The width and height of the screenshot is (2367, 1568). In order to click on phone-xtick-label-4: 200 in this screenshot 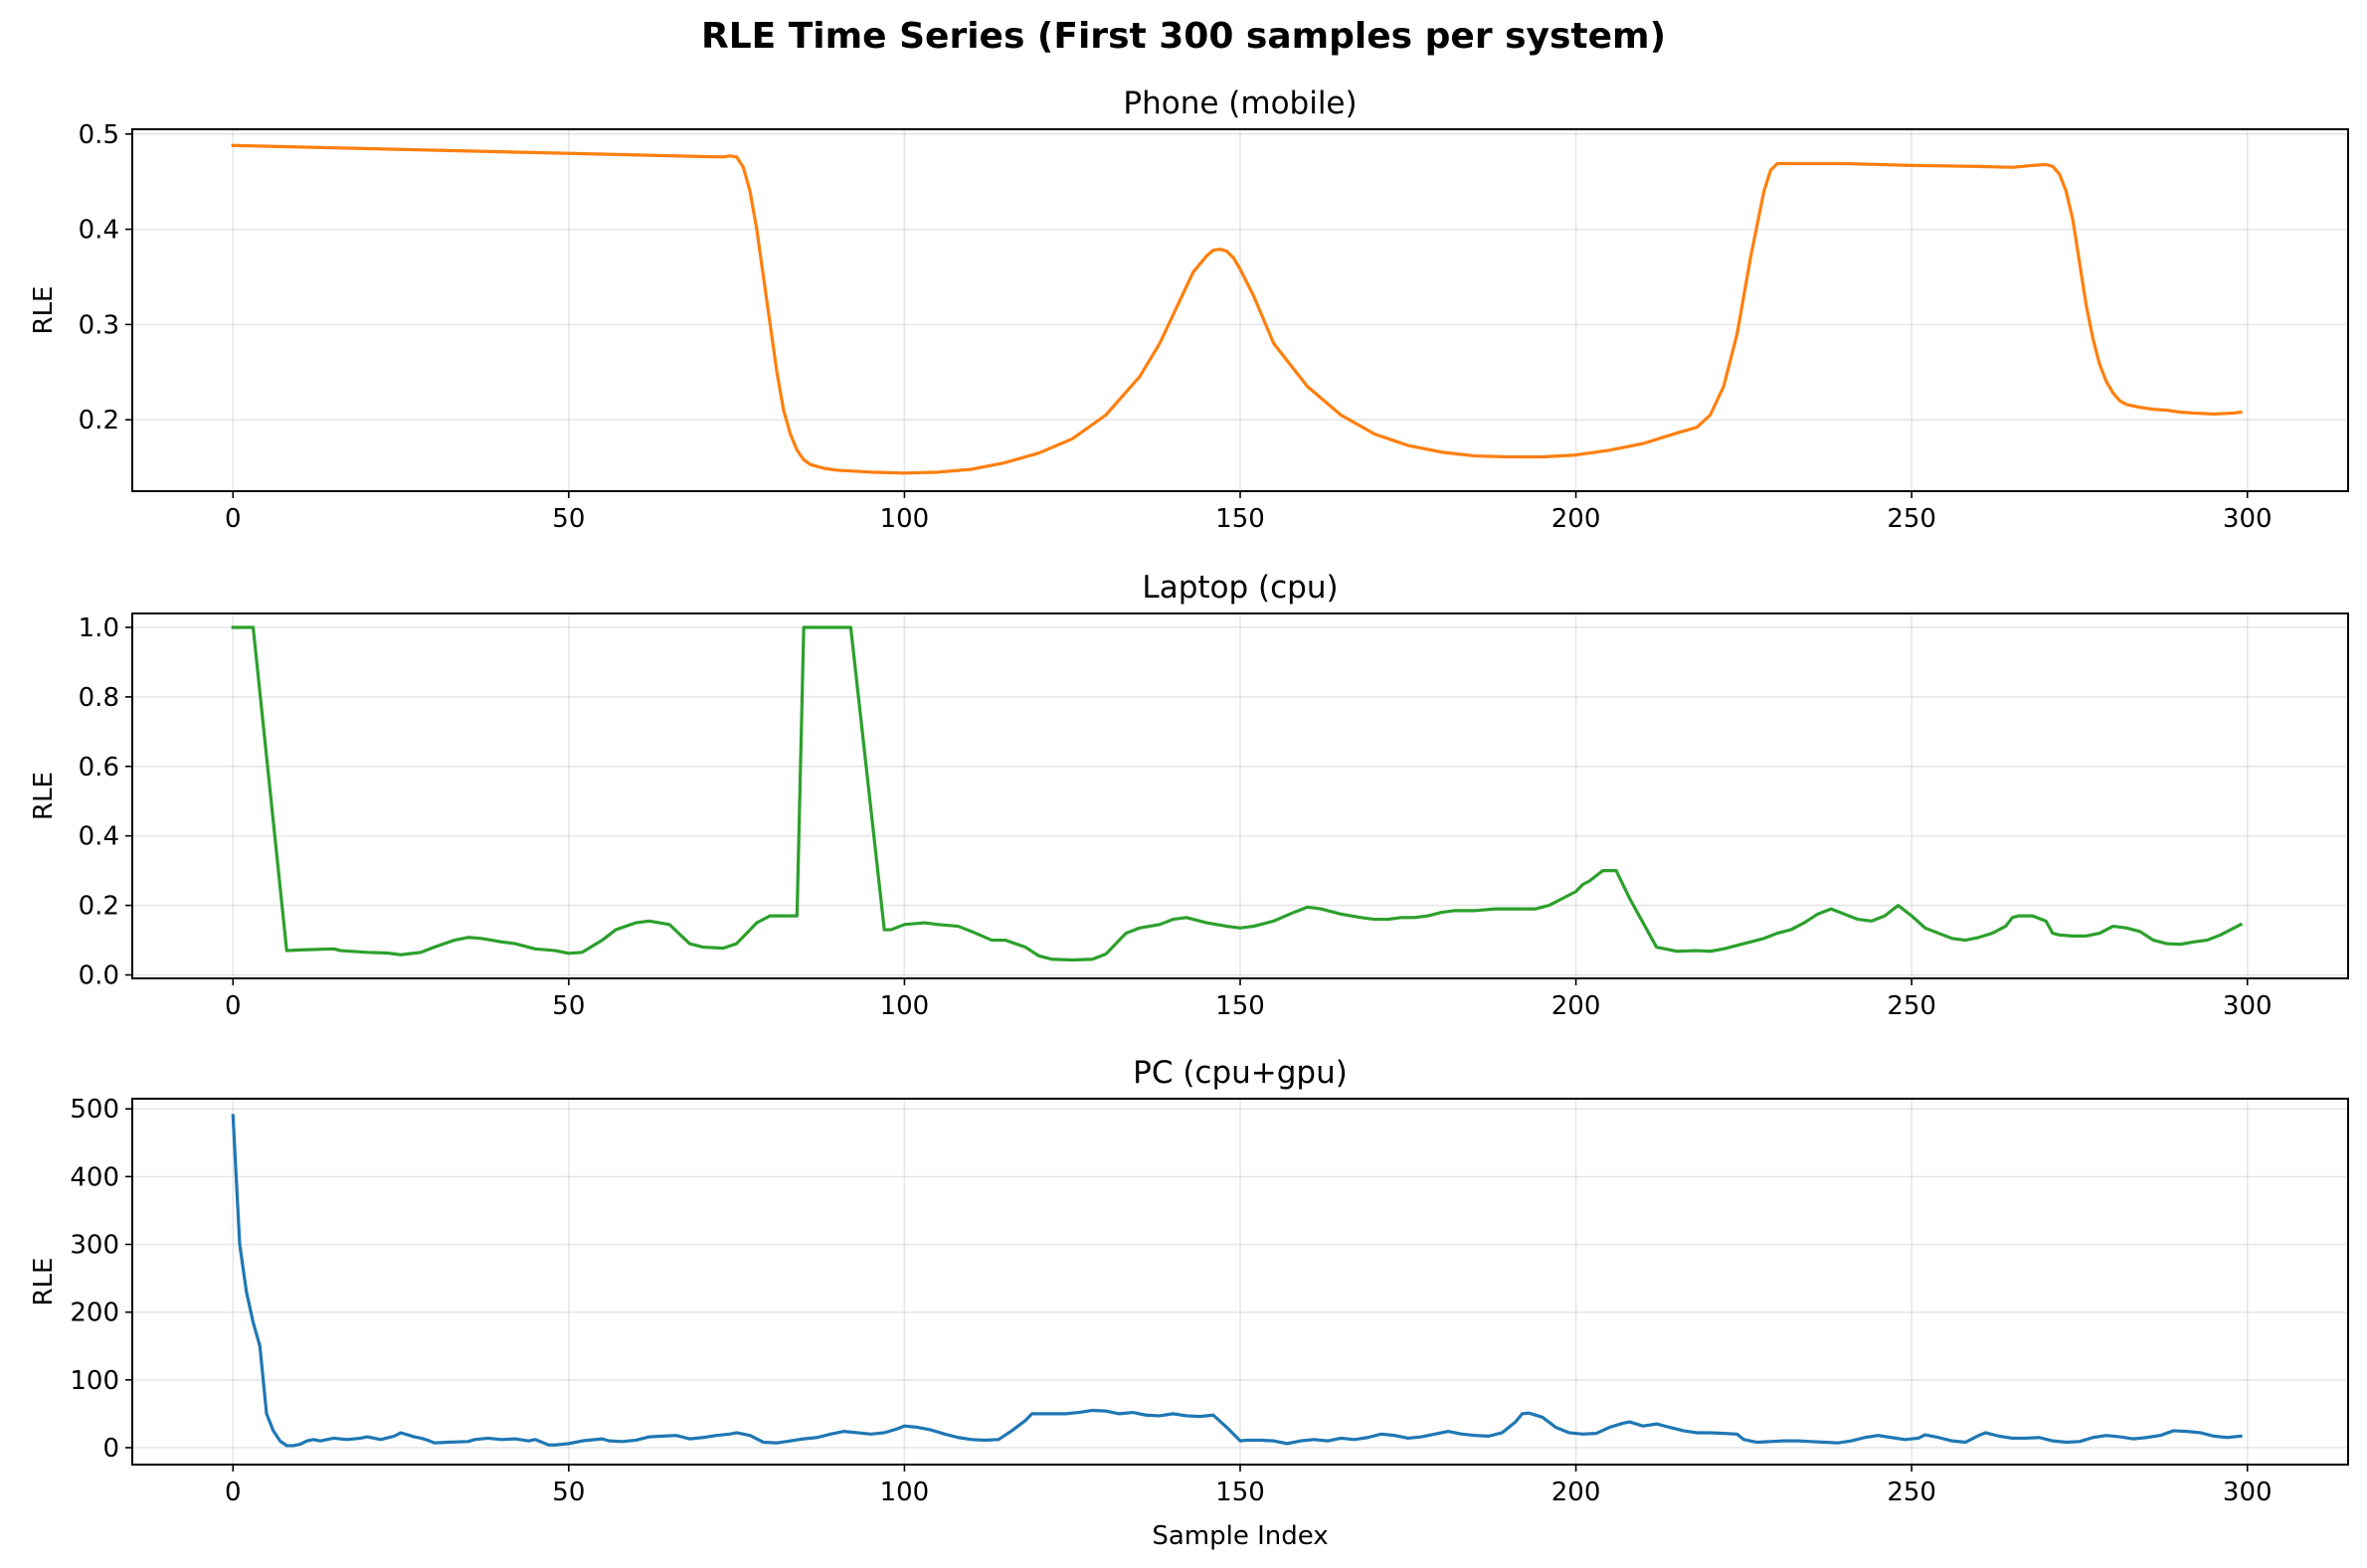, I will do `click(1576, 519)`.